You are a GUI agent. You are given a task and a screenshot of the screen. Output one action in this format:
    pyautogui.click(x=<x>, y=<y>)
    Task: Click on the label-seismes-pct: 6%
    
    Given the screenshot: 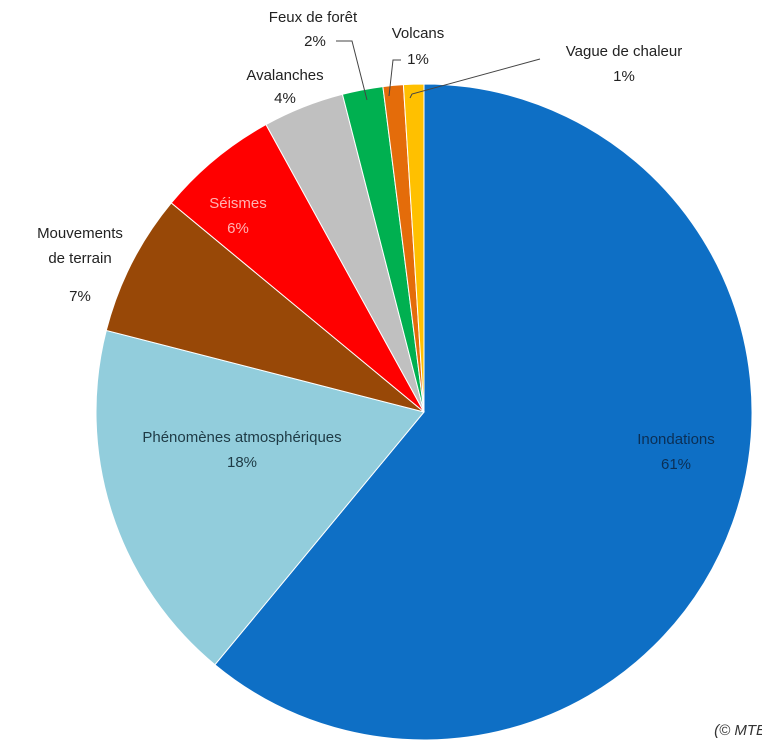 What is the action you would take?
    pyautogui.click(x=238, y=228)
    